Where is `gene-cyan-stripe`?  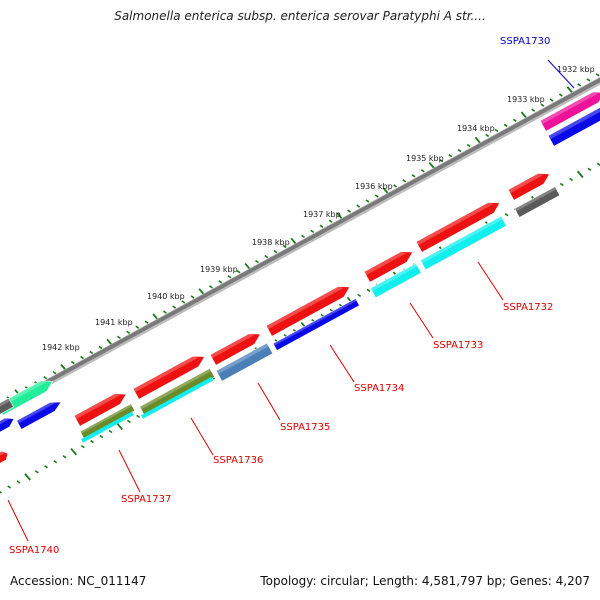
gene-cyan-stripe is located at coordinates (177, 397).